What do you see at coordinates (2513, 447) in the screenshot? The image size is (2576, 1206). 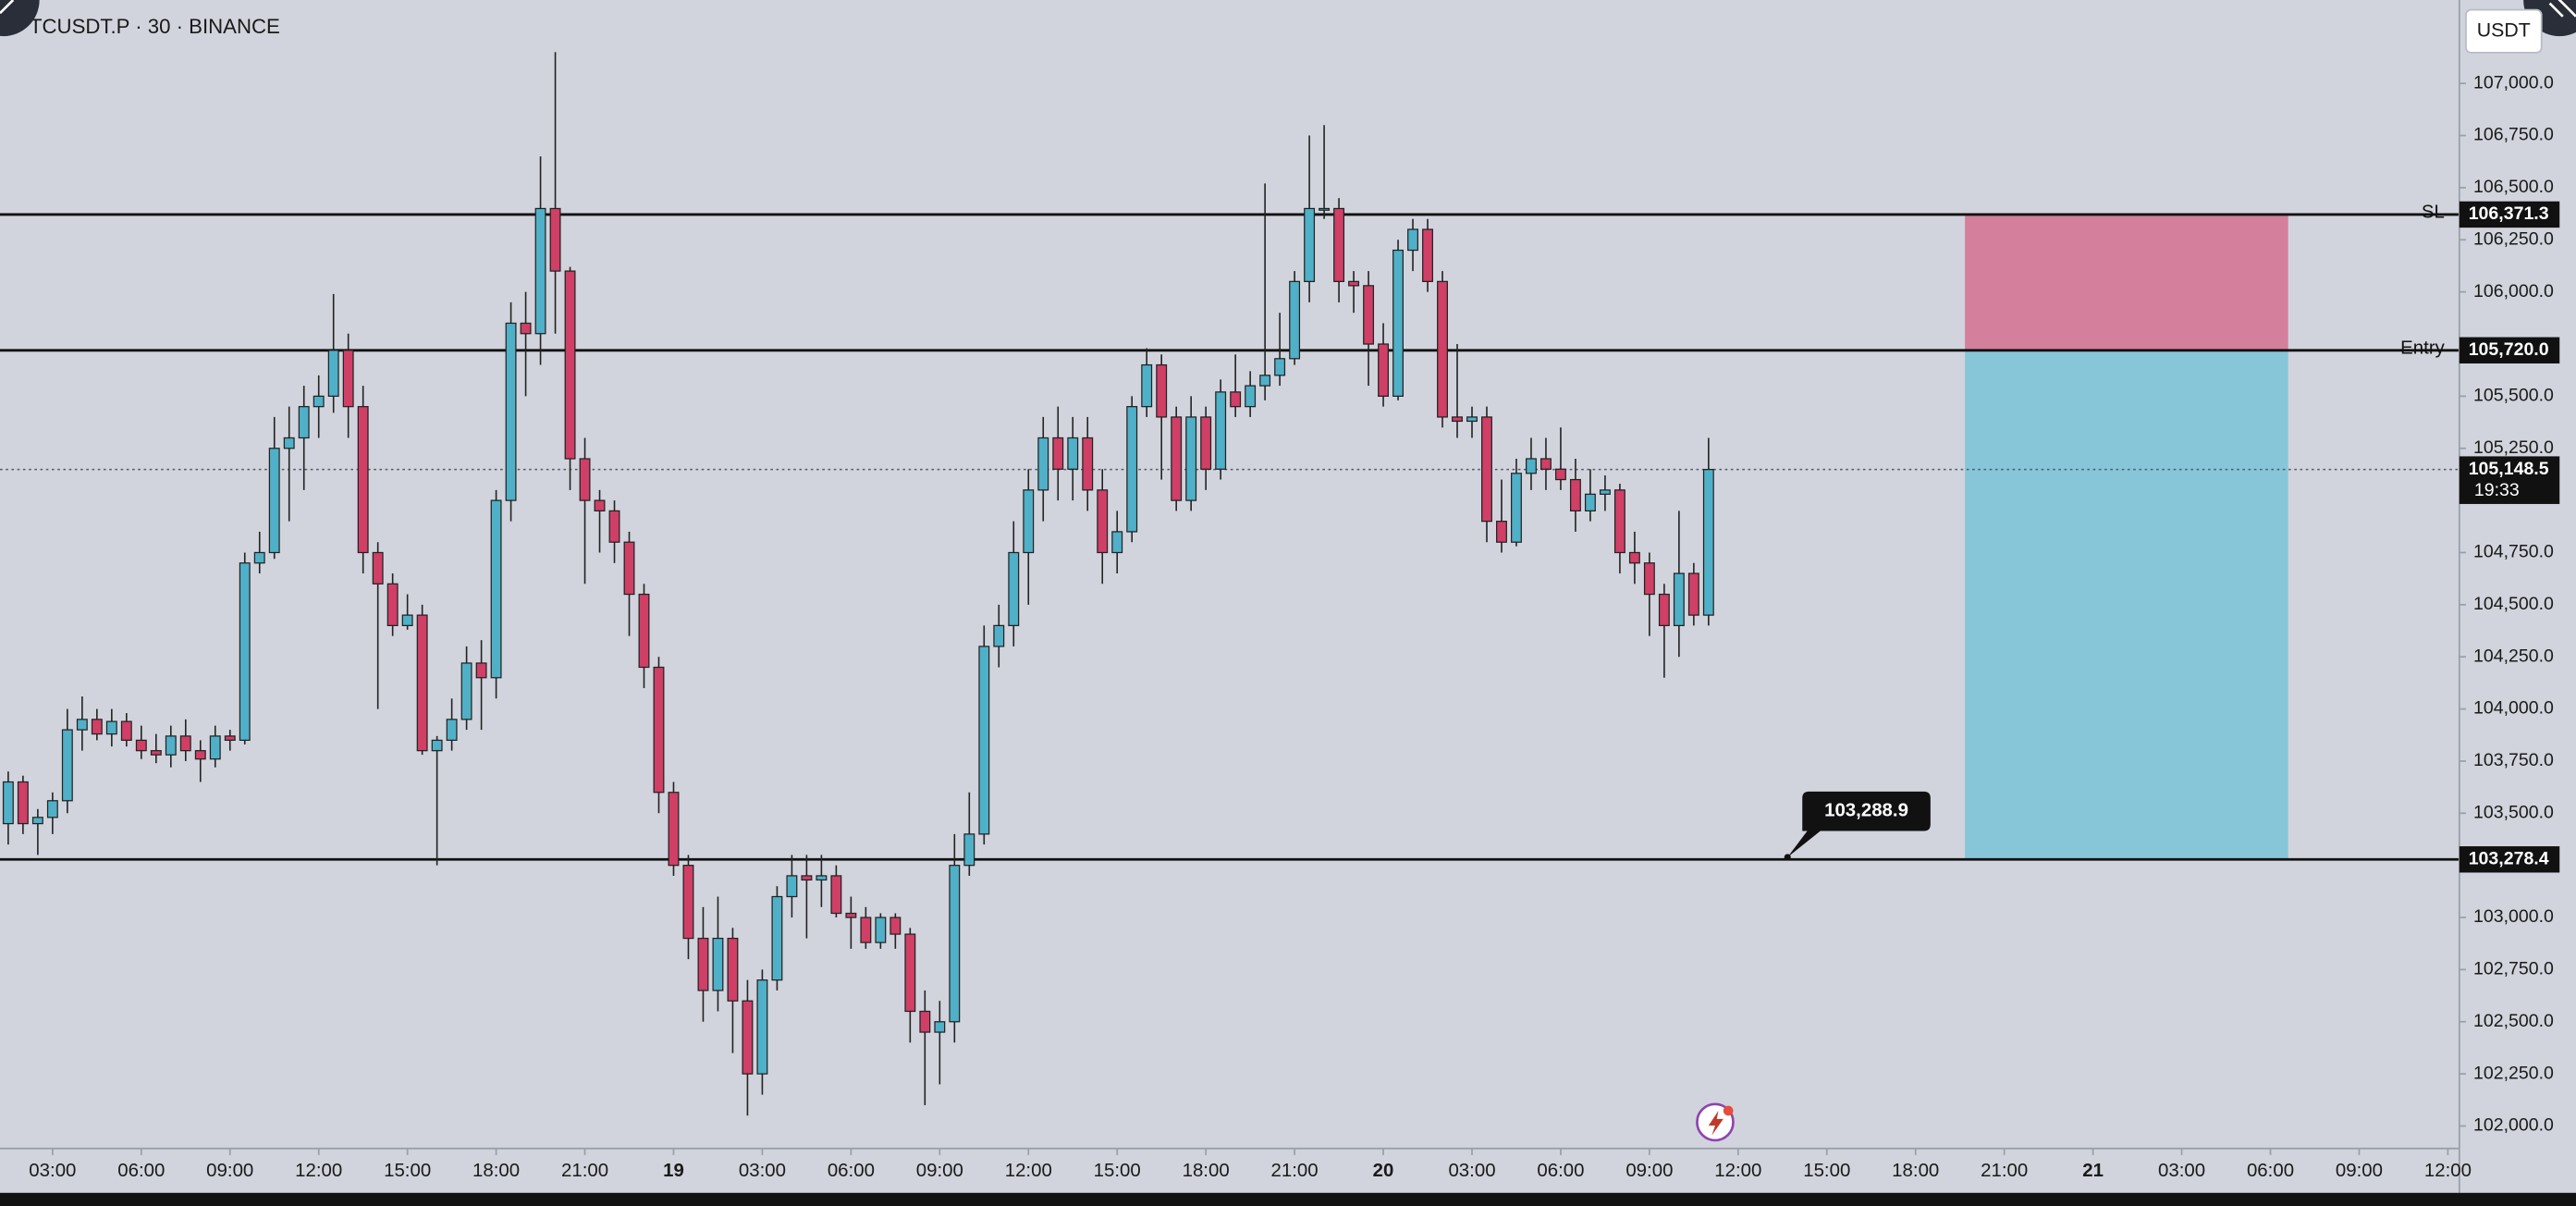 I see `y-tick-label: 105,250.0` at bounding box center [2513, 447].